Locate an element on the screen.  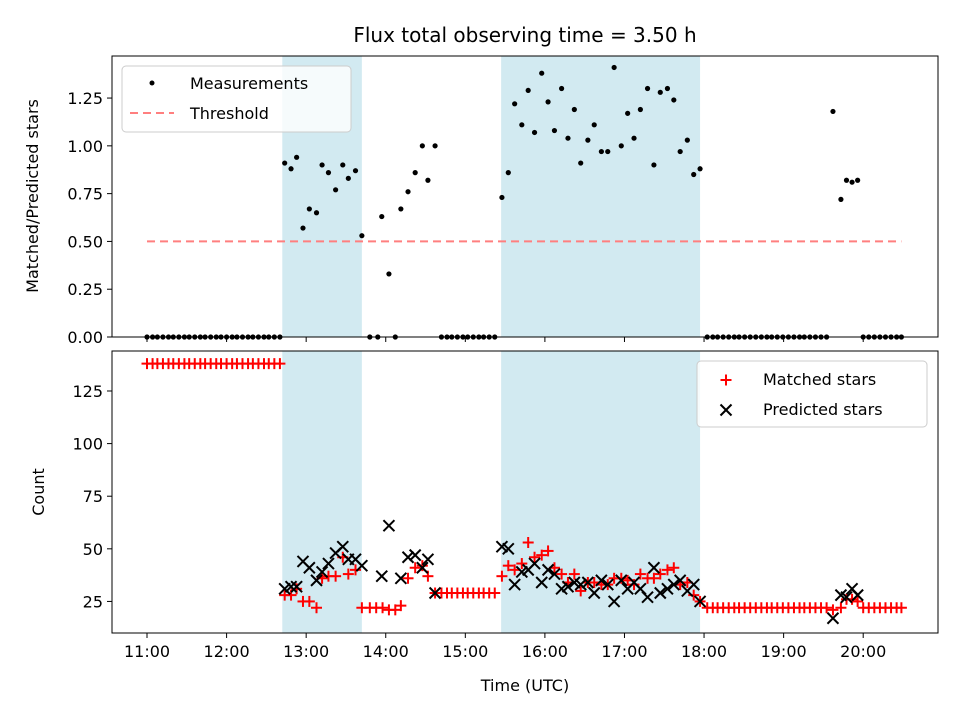
top-y-tick-label: 0.75 is located at coordinates (85, 194).